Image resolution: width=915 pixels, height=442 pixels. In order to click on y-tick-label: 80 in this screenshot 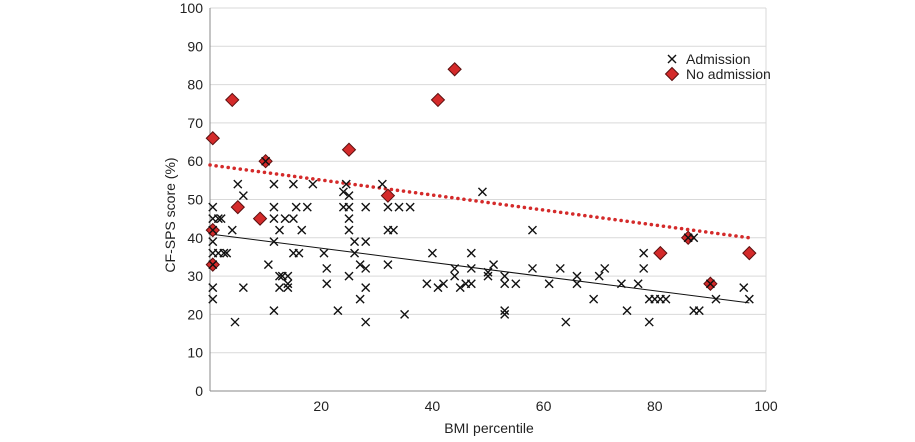, I will do `click(195, 85)`.